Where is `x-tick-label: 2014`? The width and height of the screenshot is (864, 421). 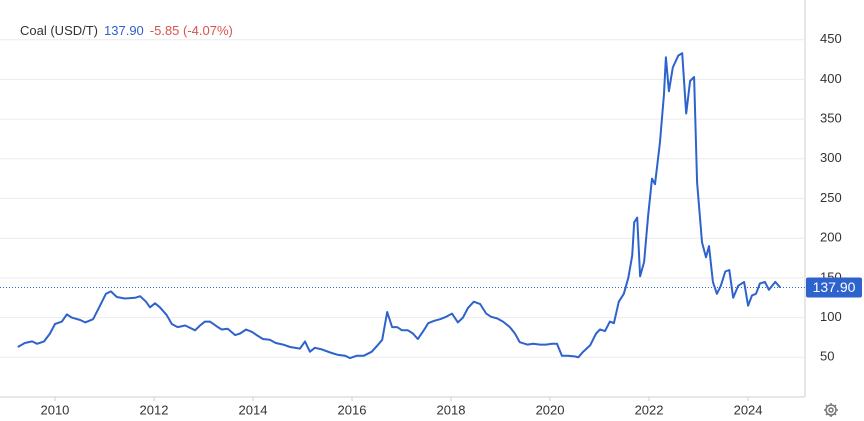
x-tick-label: 2014 is located at coordinates (253, 409).